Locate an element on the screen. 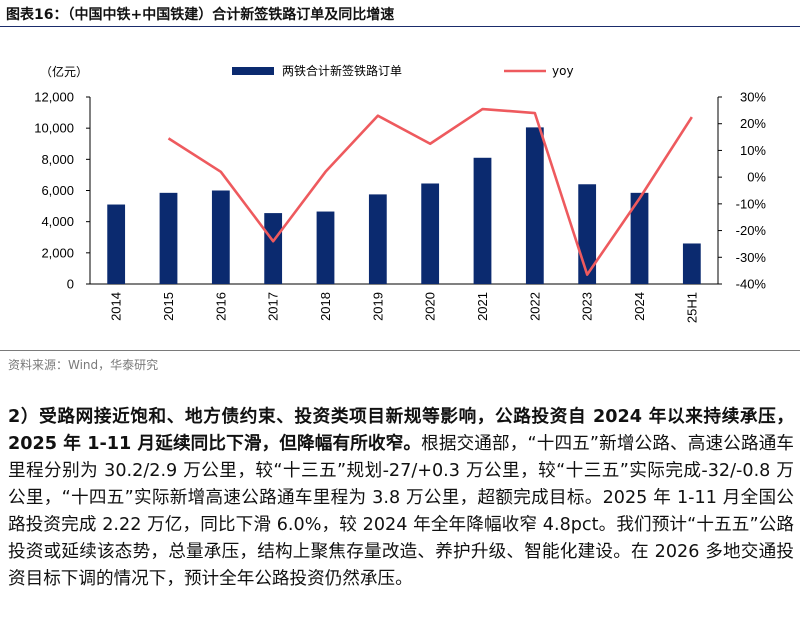 The image size is (800, 628). y-right-tick-label: 0% is located at coordinates (756, 177).